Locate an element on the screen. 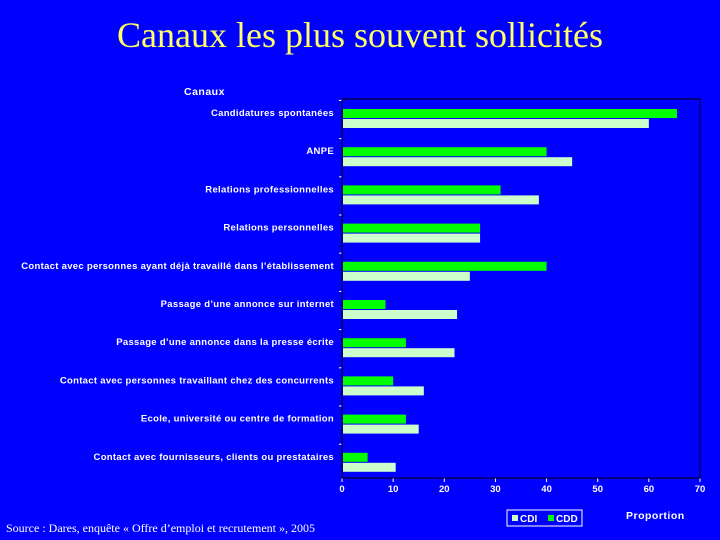 The width and height of the screenshot is (720, 540). legend-label-cdi: CDI is located at coordinates (528, 519).